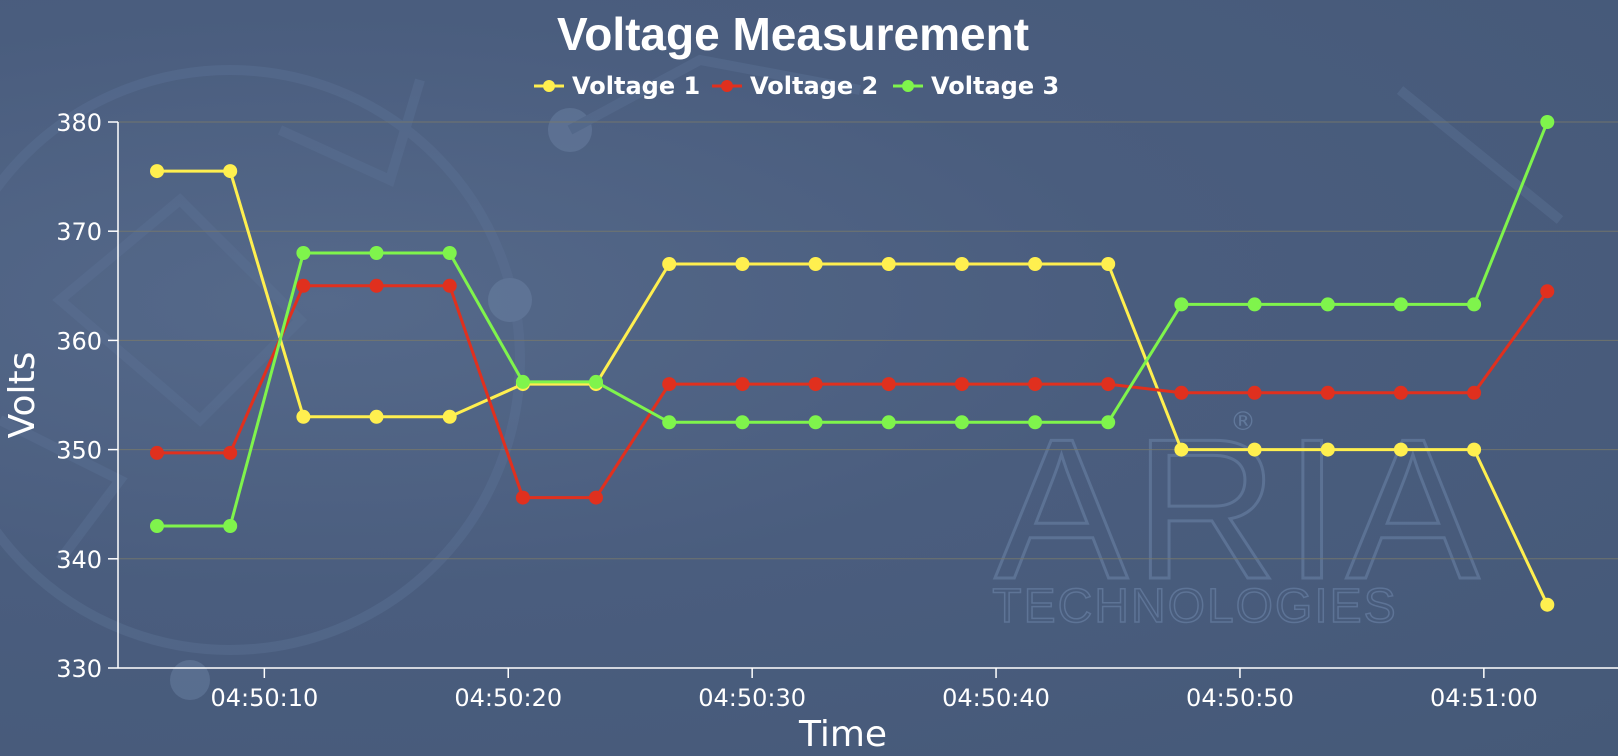 Image resolution: width=1618 pixels, height=756 pixels. I want to click on x-tick-label-04:50:30: 04:50:30, so click(752, 698).